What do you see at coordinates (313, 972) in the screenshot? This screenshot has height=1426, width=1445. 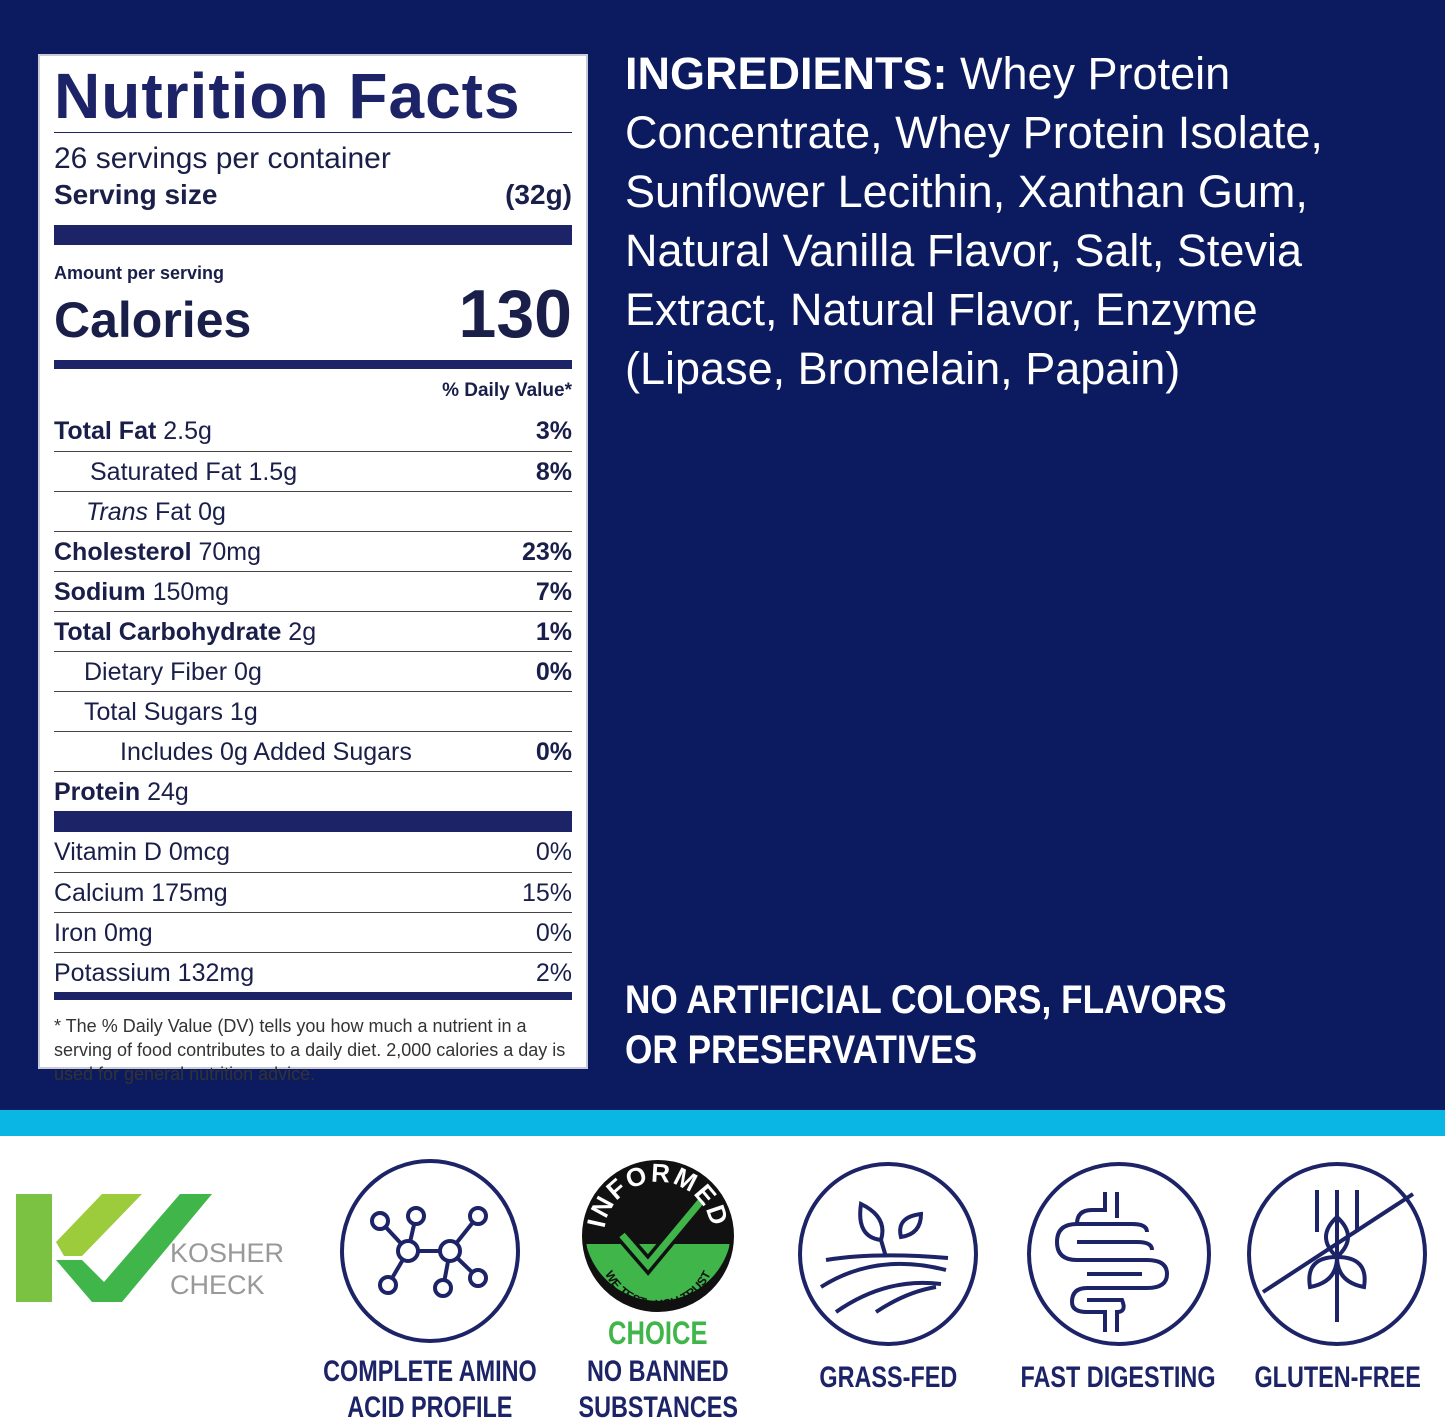 I see `vitamin-row: Potassium 132mg 2%` at bounding box center [313, 972].